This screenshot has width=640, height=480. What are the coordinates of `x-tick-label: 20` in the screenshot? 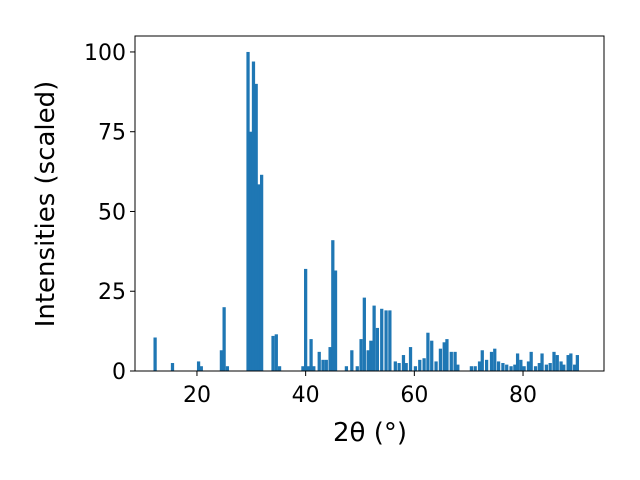 It's located at (197, 395).